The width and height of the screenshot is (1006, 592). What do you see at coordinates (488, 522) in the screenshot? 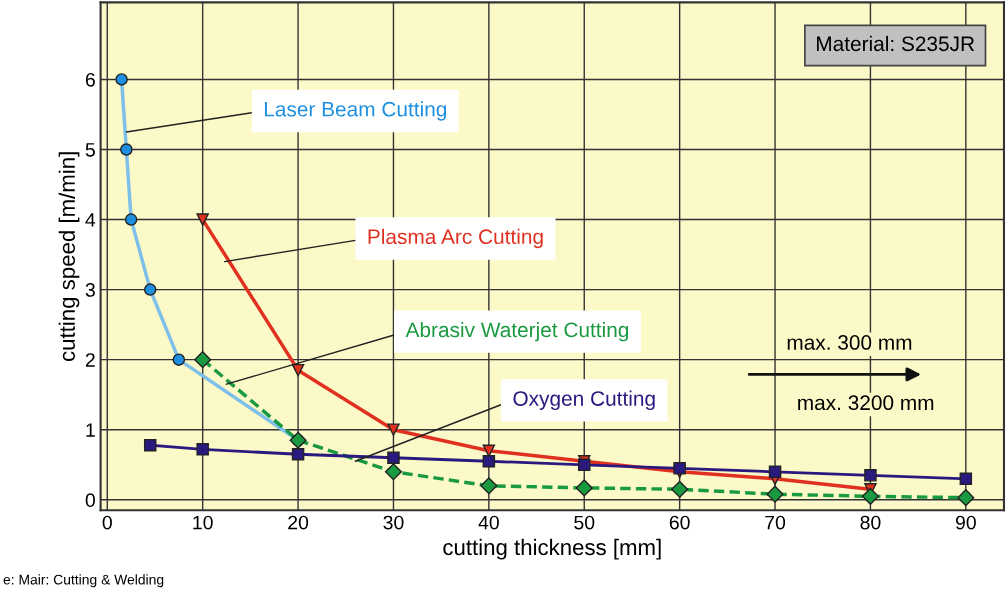
I see `x-tick-label: 40` at bounding box center [488, 522].